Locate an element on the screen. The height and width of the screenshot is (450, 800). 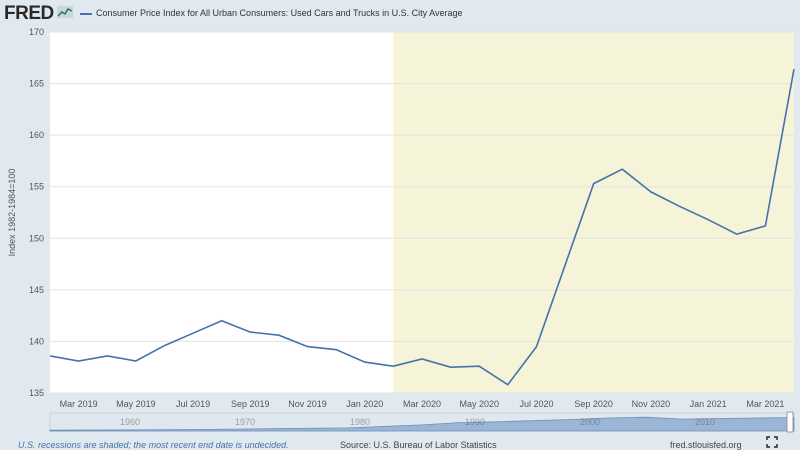
x-tick-label: Nov 2020 is located at coordinates (651, 404).